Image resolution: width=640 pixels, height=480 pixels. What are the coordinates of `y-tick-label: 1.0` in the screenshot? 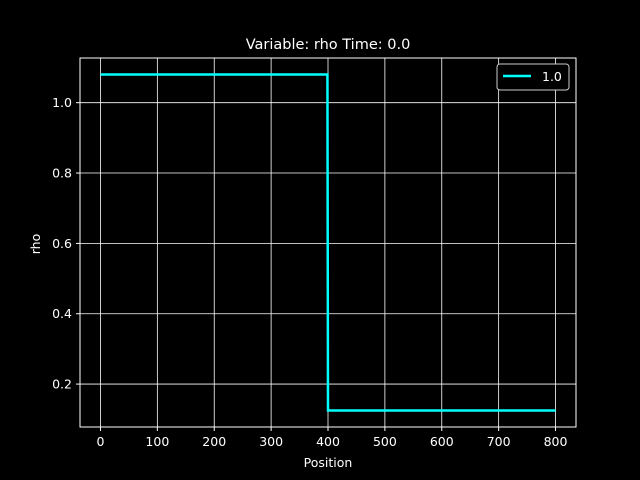 It's located at (62, 102).